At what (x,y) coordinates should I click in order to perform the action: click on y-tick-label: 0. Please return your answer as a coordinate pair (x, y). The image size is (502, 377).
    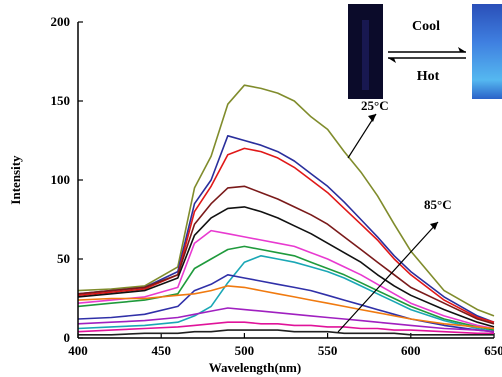
    Looking at the image, I should click on (67, 337).